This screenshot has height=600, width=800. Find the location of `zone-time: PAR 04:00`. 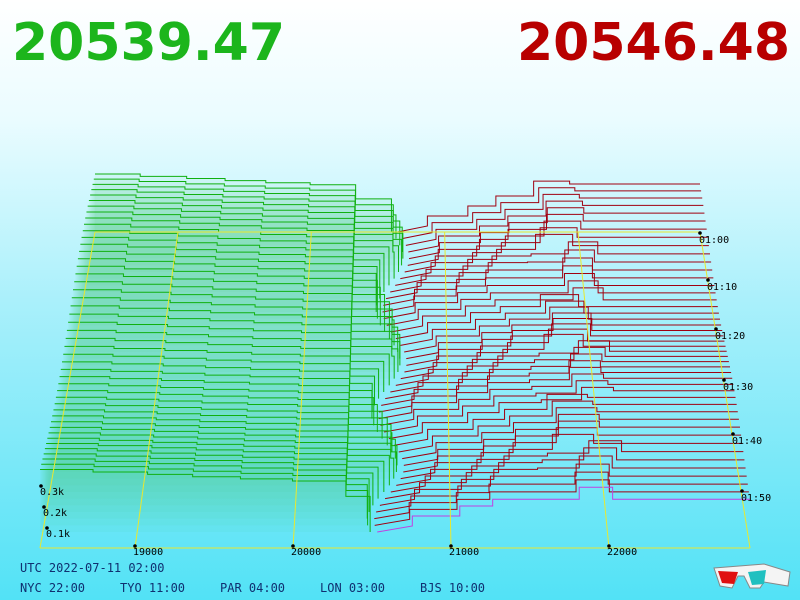

zone-time: PAR 04:00 is located at coordinates (252, 588).